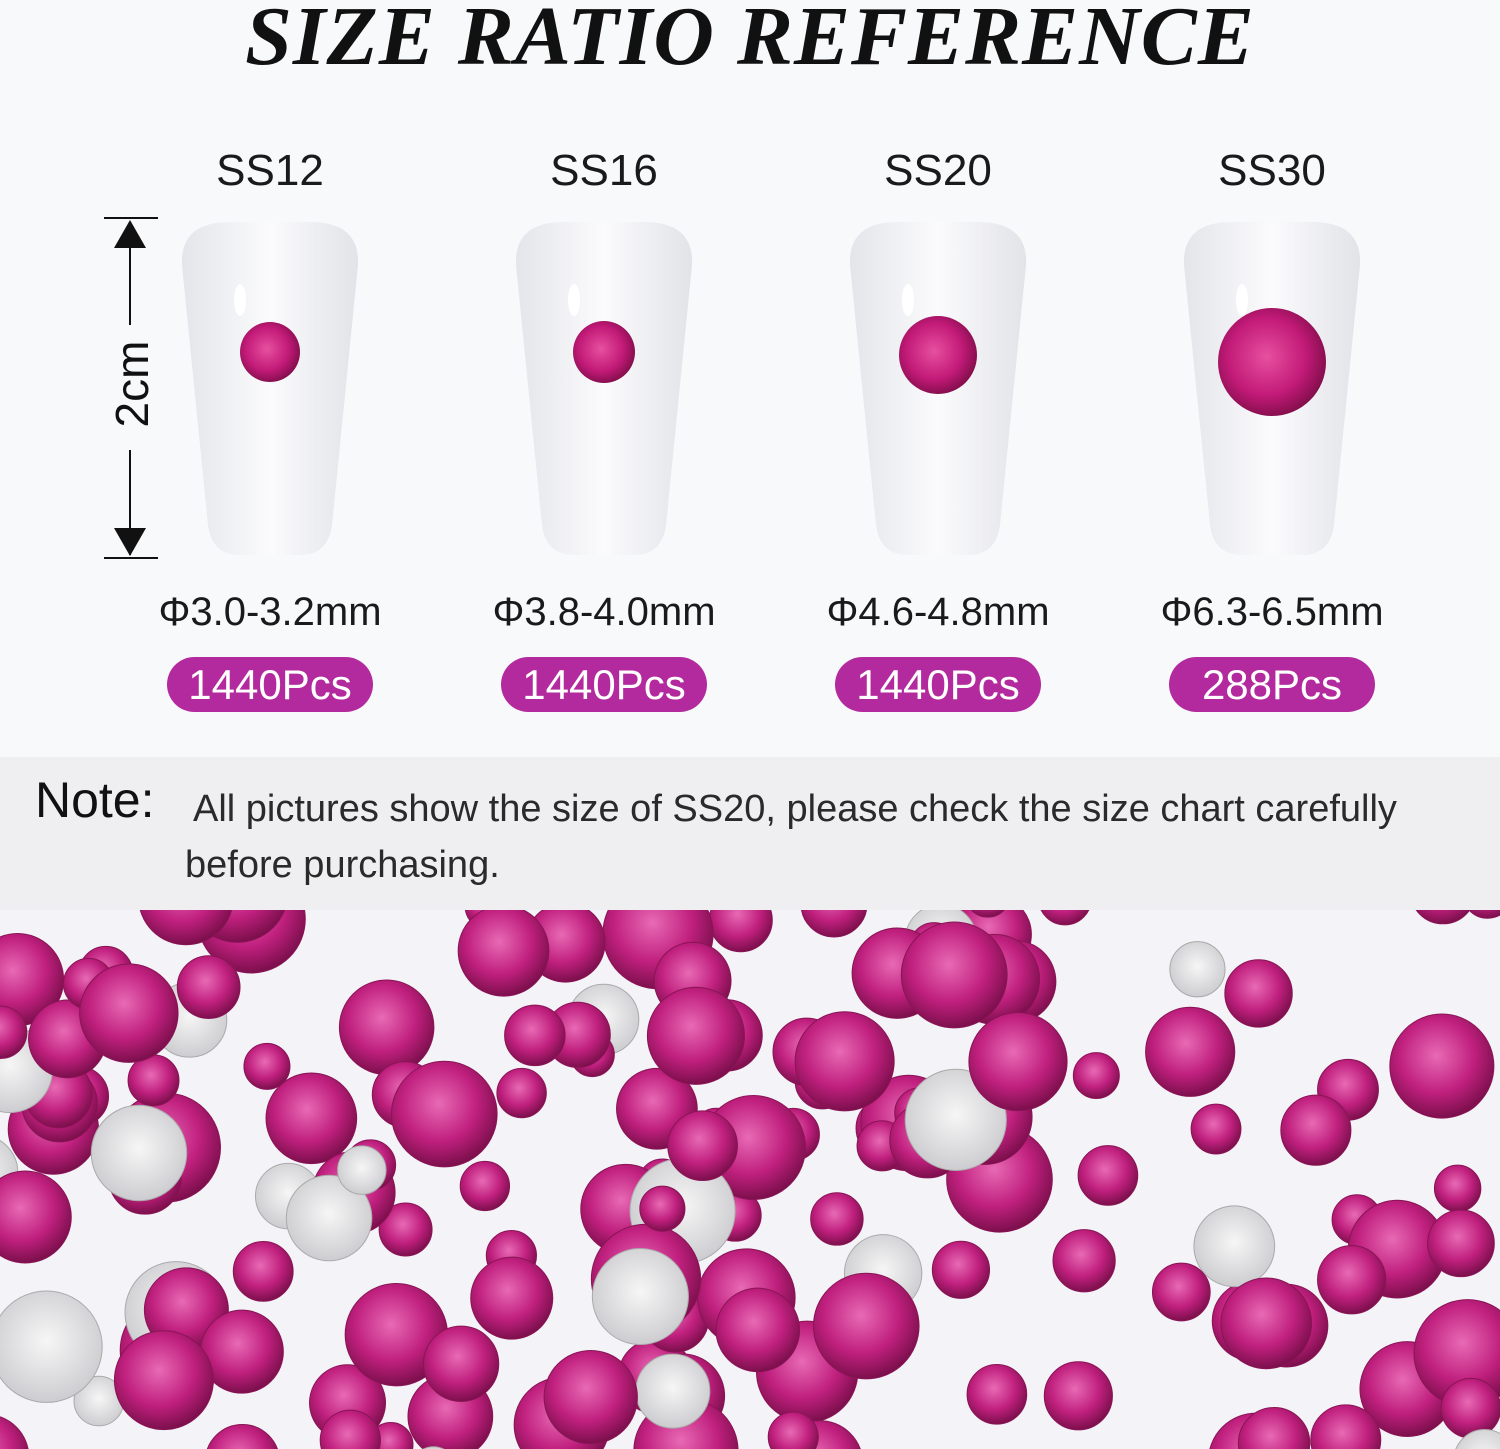  I want to click on count-badge-ss30: 288Pcs, so click(1272, 684).